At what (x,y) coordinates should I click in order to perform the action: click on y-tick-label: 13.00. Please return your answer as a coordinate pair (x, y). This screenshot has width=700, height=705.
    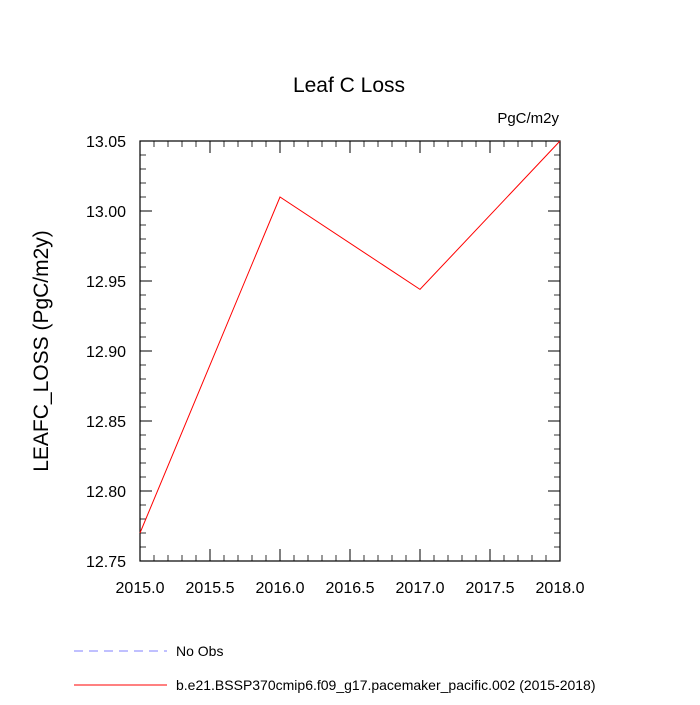
    Looking at the image, I should click on (106, 212).